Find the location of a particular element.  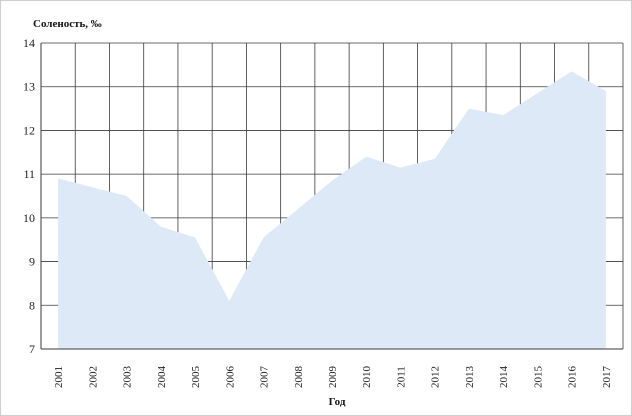

x-tick-label: 2017 is located at coordinates (607, 377).